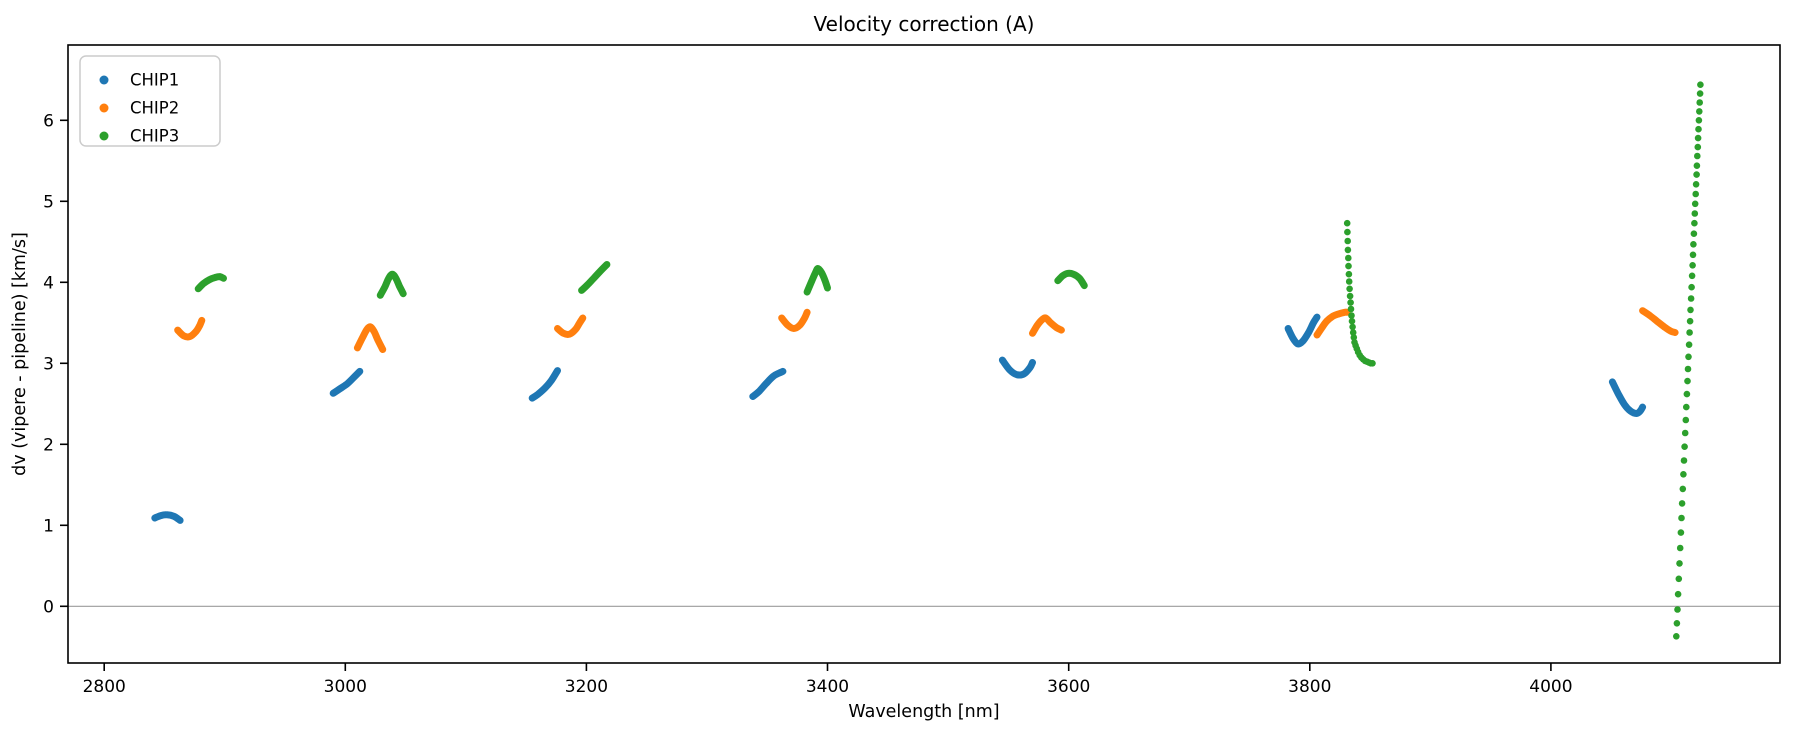 The image size is (1800, 750). I want to click on y-tick-label: 6, so click(48, 121).